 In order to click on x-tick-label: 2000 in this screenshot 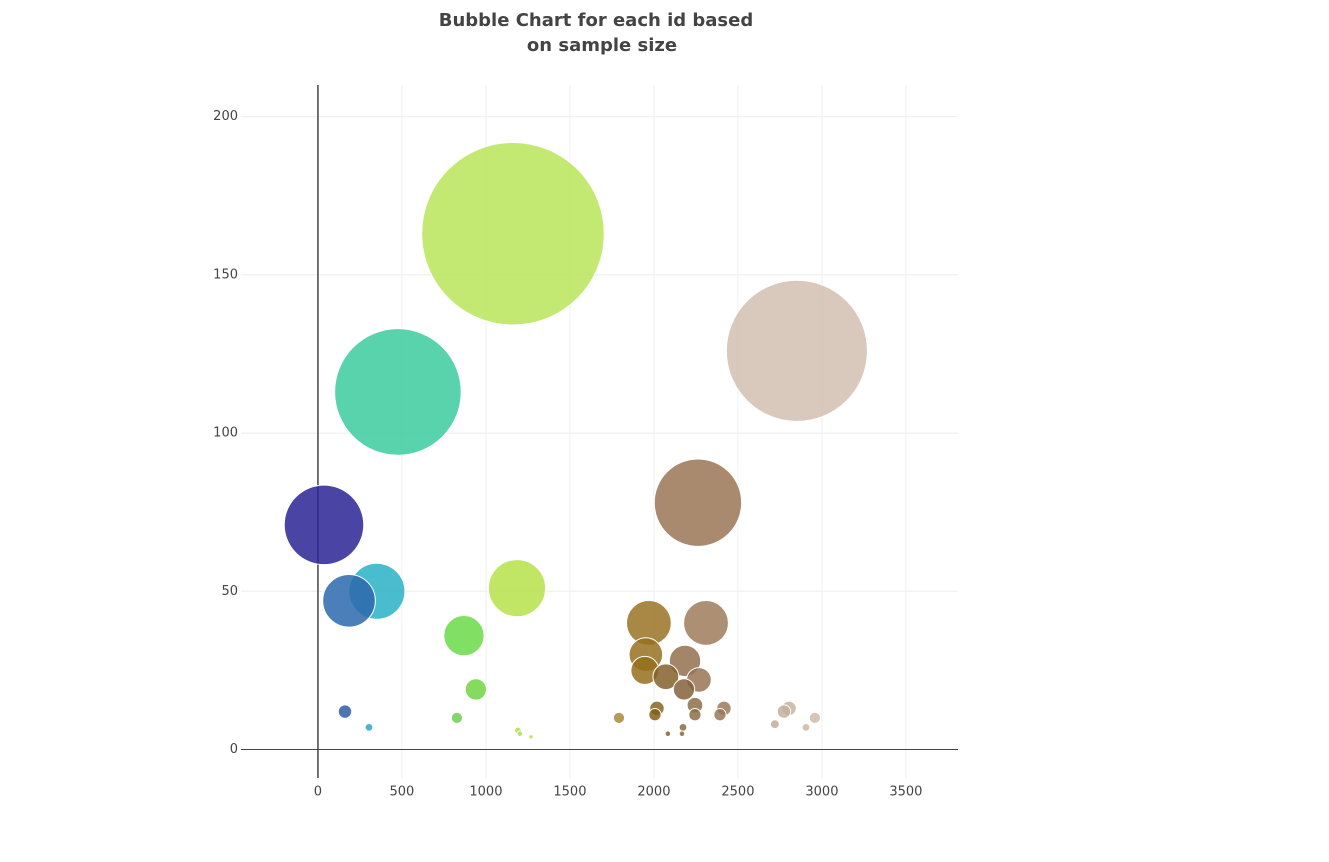, I will do `click(653, 792)`.